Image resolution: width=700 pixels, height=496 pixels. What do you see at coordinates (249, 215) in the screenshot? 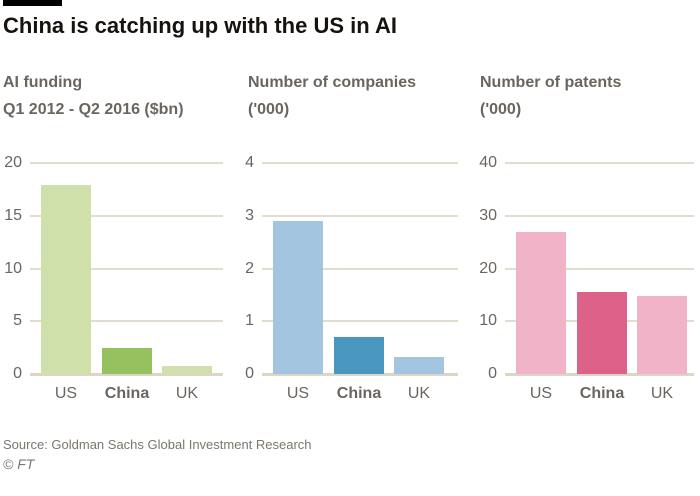
I see `y-tick-label: 3` at bounding box center [249, 215].